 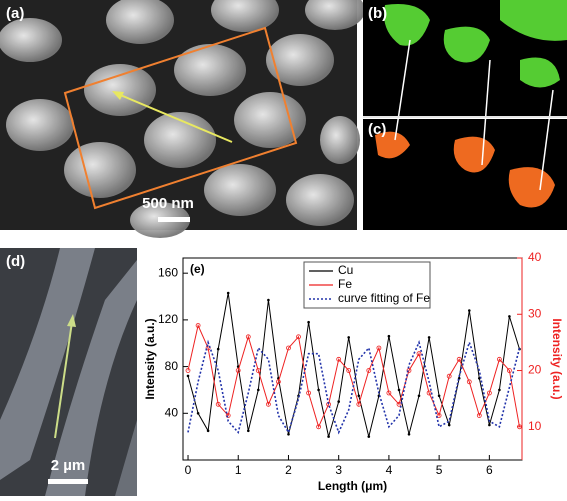 I want to click on legend-label: Cu, so click(x=345, y=270).